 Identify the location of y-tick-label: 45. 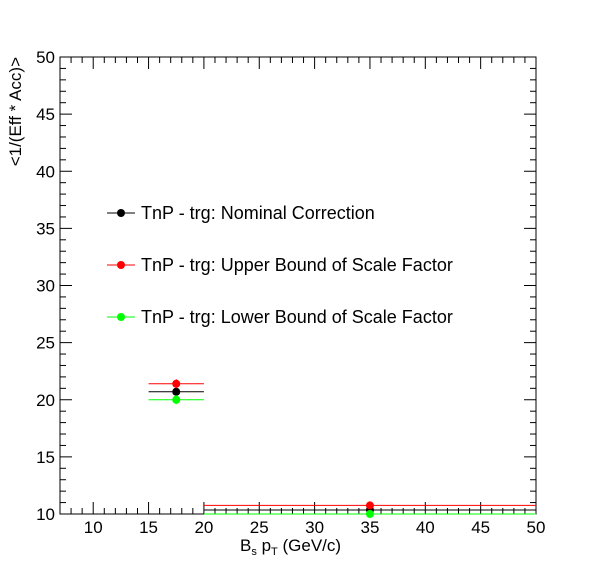
(45, 114).